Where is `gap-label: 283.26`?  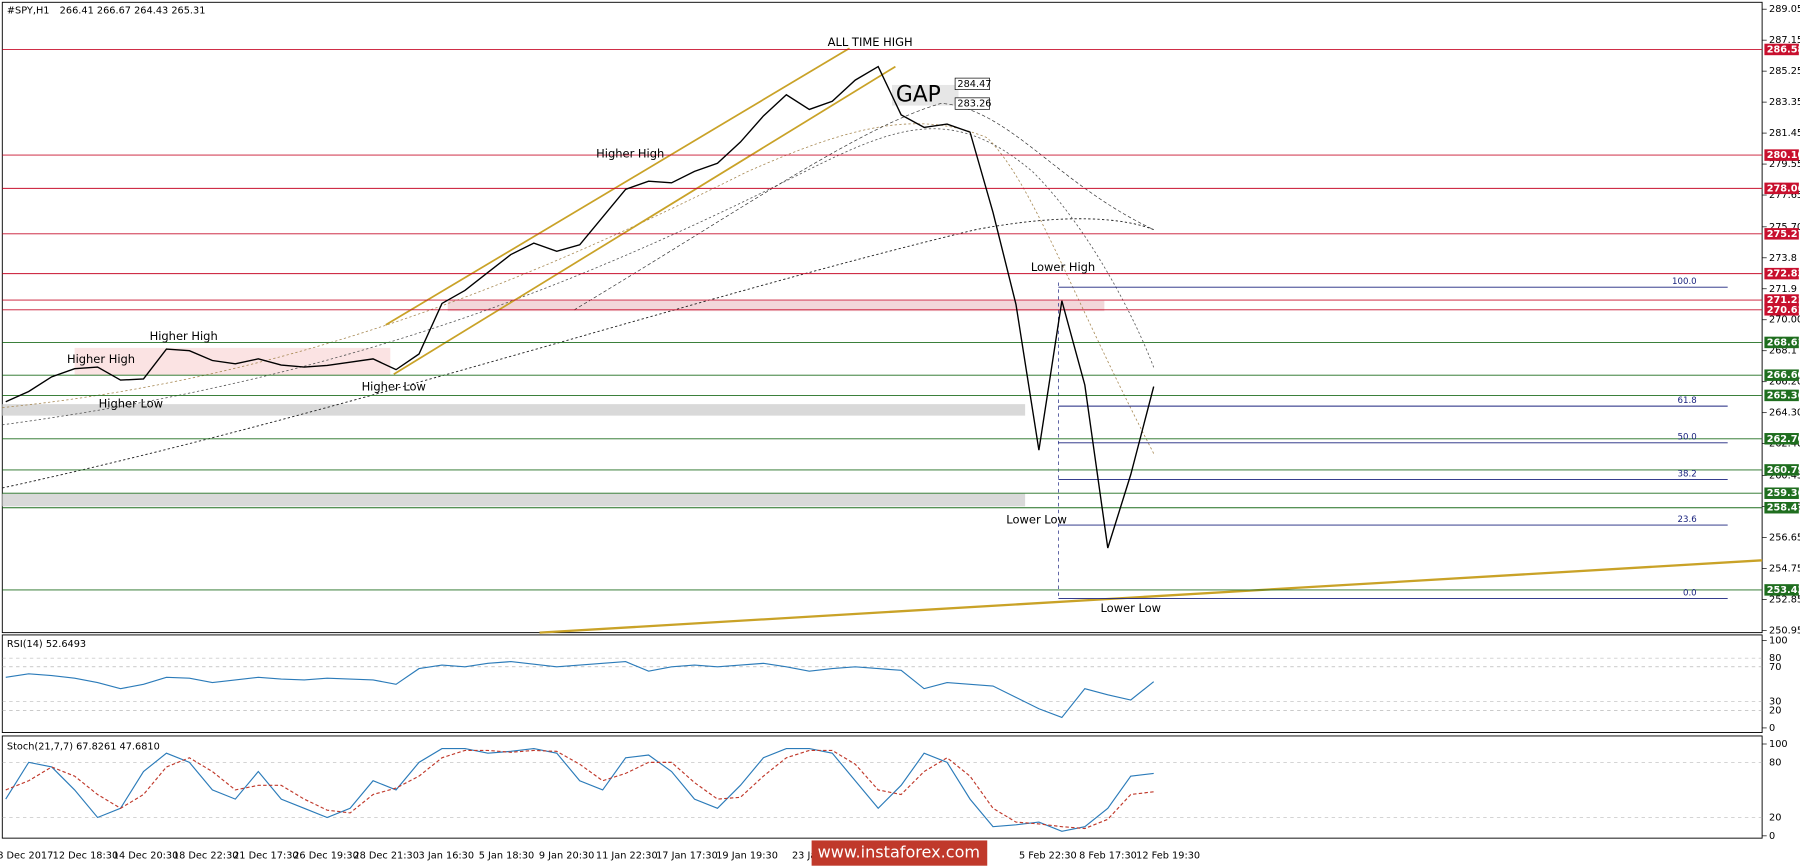 gap-label: 283.26 is located at coordinates (974, 104).